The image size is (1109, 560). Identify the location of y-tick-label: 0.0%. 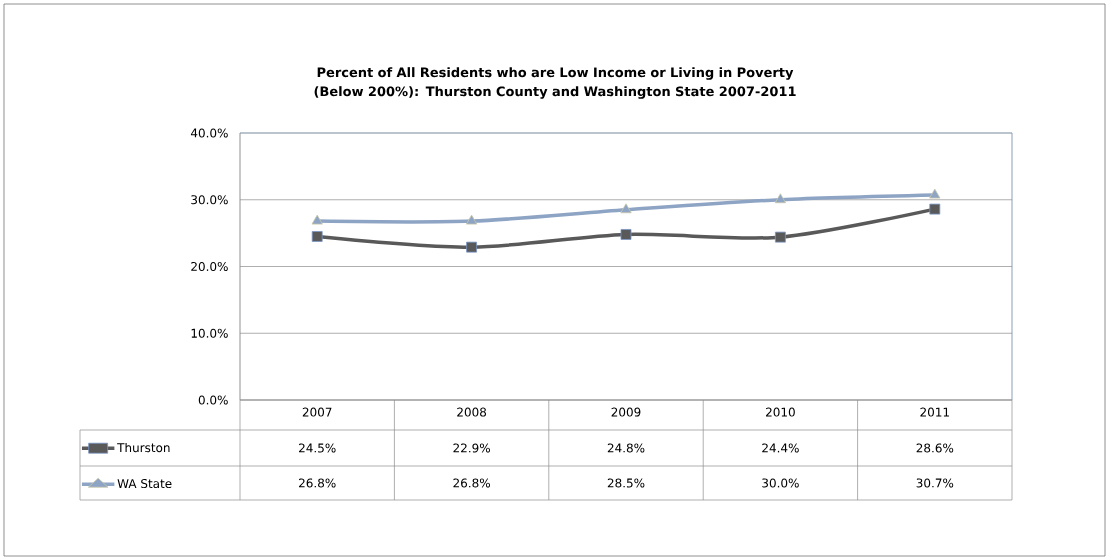
(213, 400).